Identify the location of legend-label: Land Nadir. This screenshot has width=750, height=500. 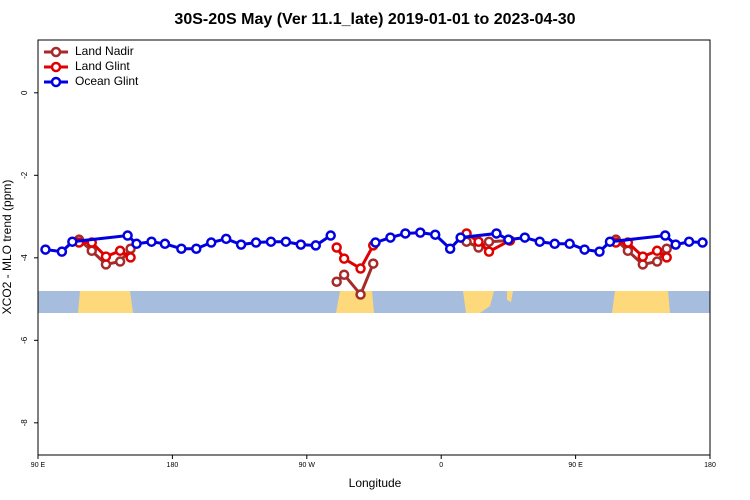
(104, 51).